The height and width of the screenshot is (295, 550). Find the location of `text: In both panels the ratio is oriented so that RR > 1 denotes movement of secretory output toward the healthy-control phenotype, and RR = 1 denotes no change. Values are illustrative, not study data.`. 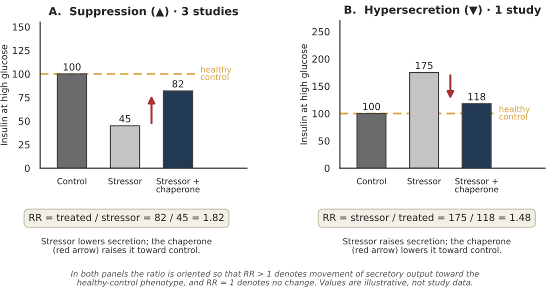

text: In both panels the ratio is oriented so that RR > 1 denotes movement of secretory output toward the healthy-control phenotype, and RR = 1 denotes no change. Values are illustrative, not study data. is located at coordinates (274, 279).